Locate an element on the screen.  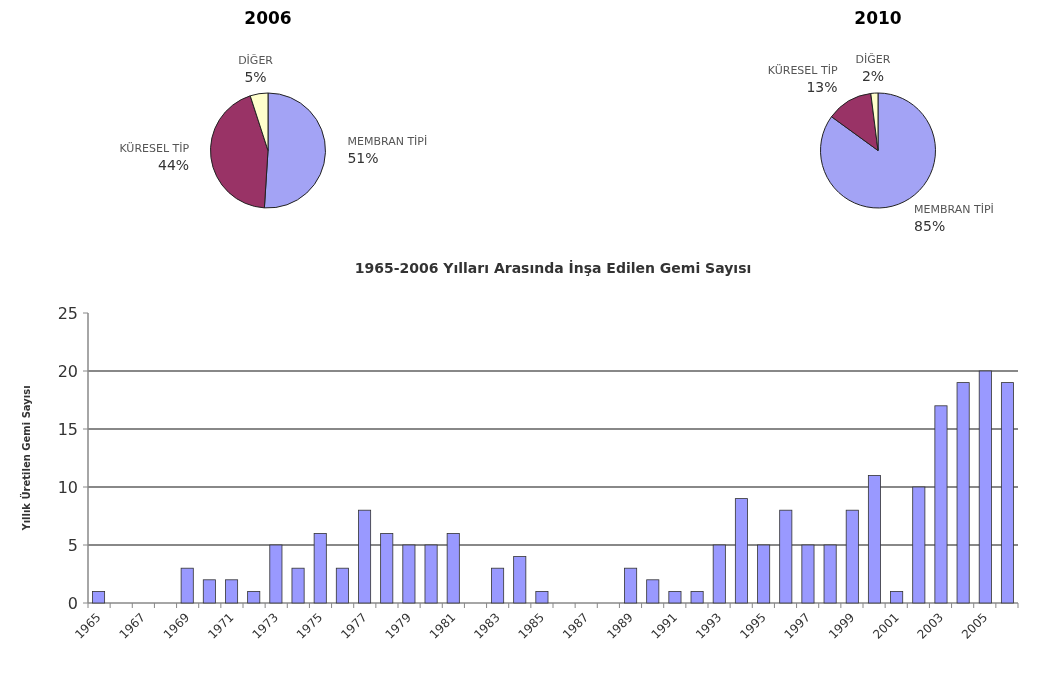
y-axis-title: Yıllık Üretilen Gemi Sayısı is located at coordinates (25, 458).